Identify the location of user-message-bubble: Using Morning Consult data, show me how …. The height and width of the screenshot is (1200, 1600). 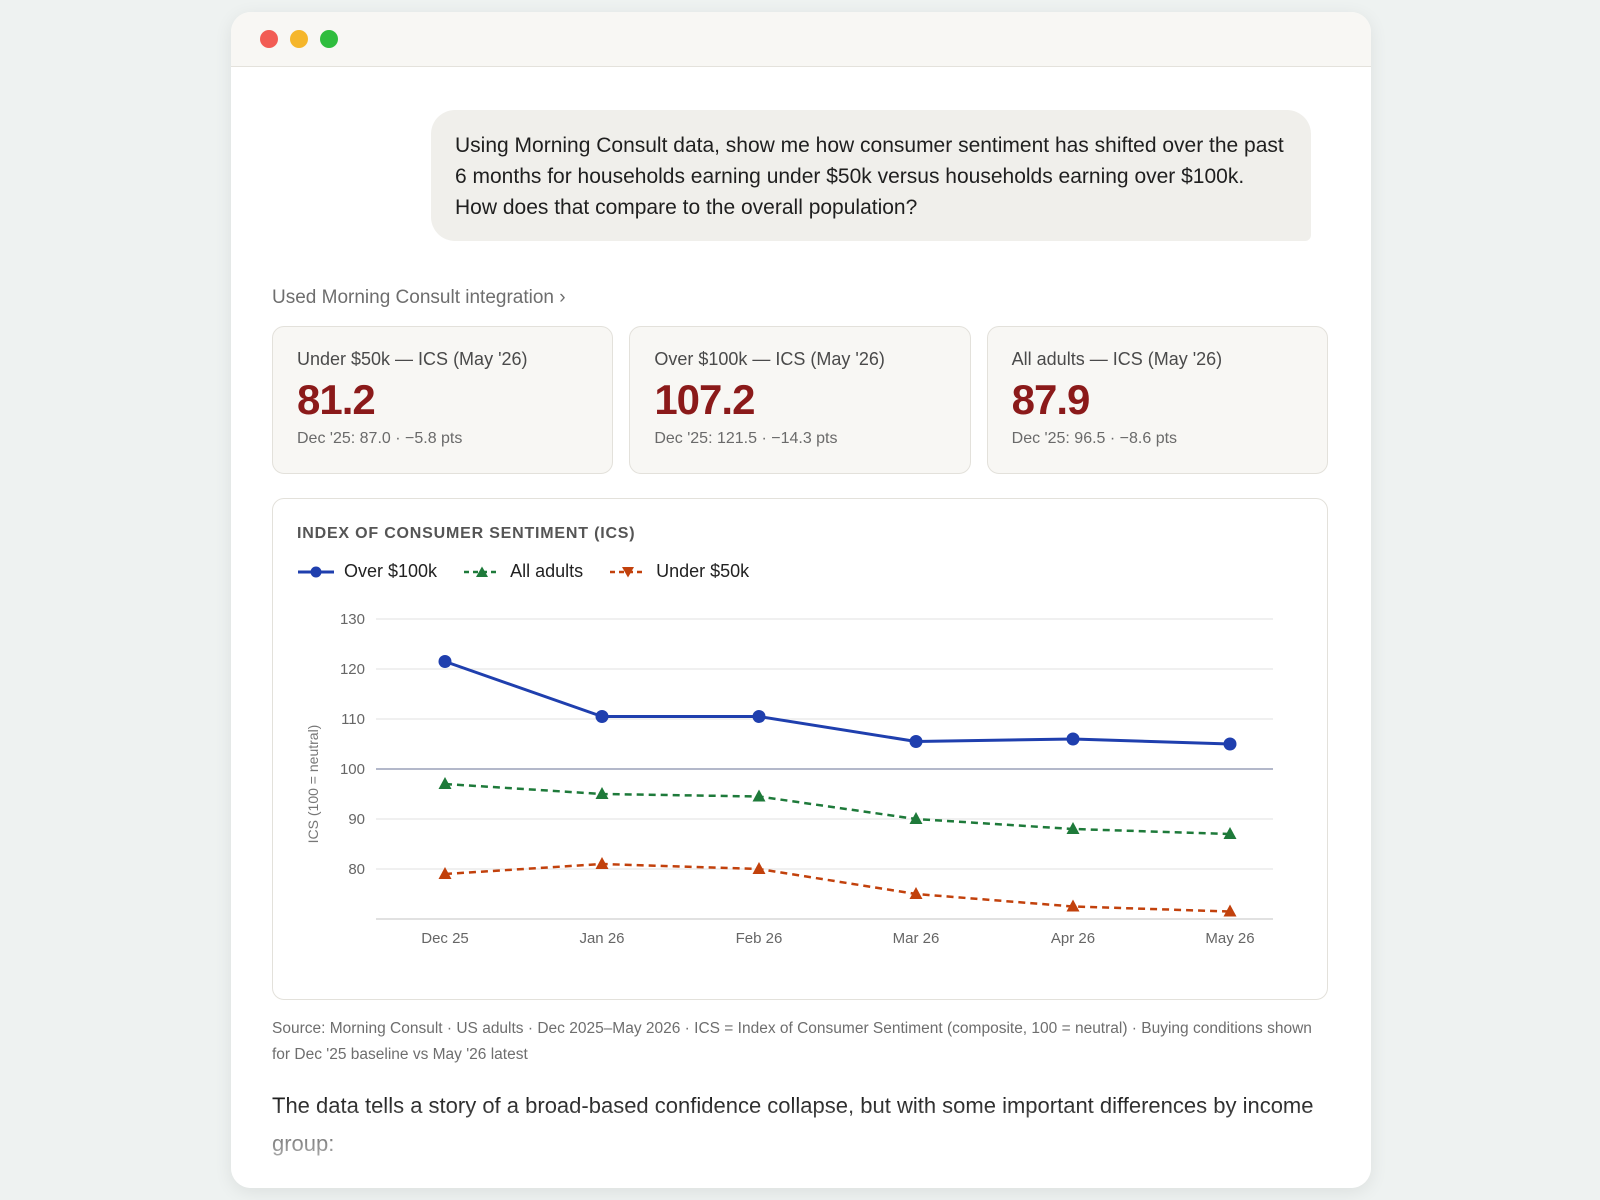
(871, 175).